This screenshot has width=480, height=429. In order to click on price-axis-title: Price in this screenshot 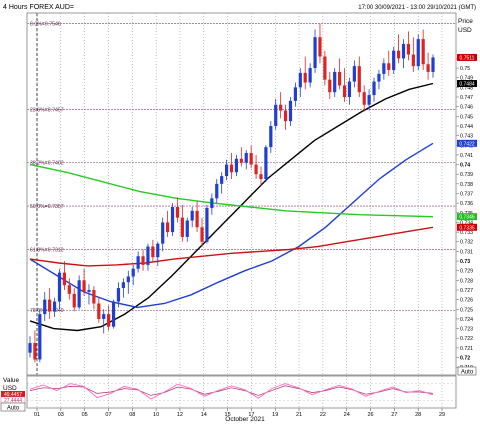, I will do `click(465, 21)`.